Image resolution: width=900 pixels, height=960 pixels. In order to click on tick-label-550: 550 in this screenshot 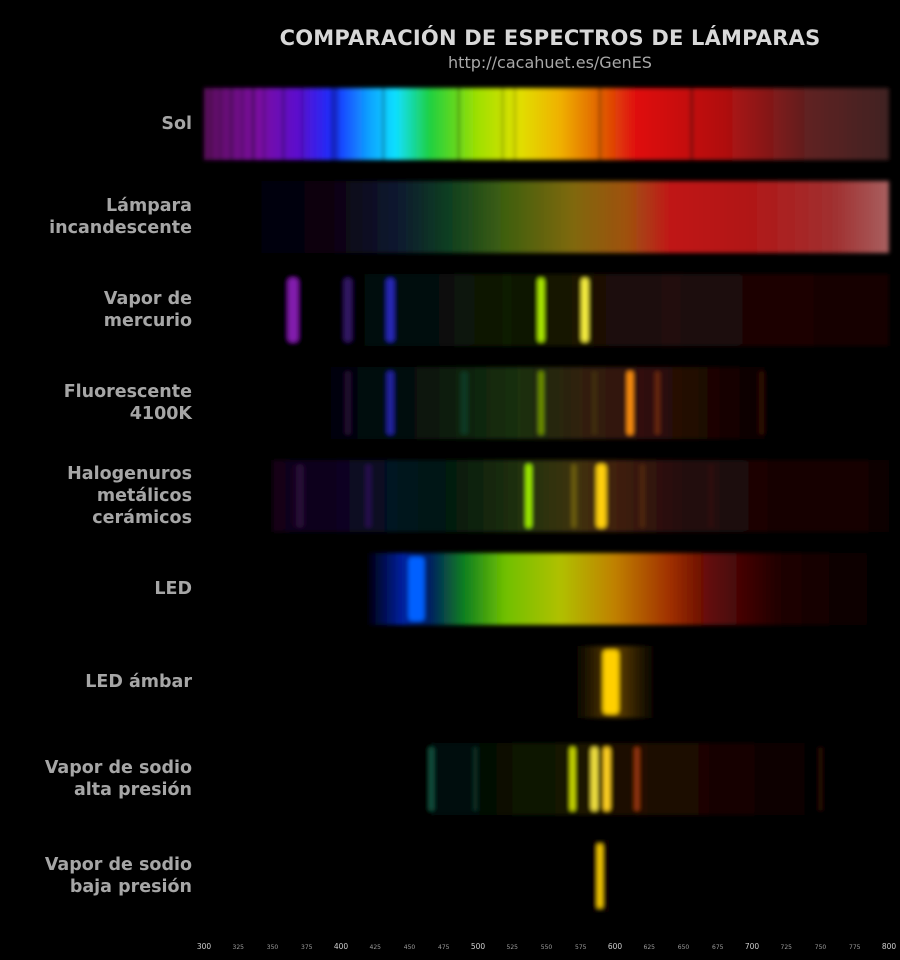, I will do `click(547, 947)`.